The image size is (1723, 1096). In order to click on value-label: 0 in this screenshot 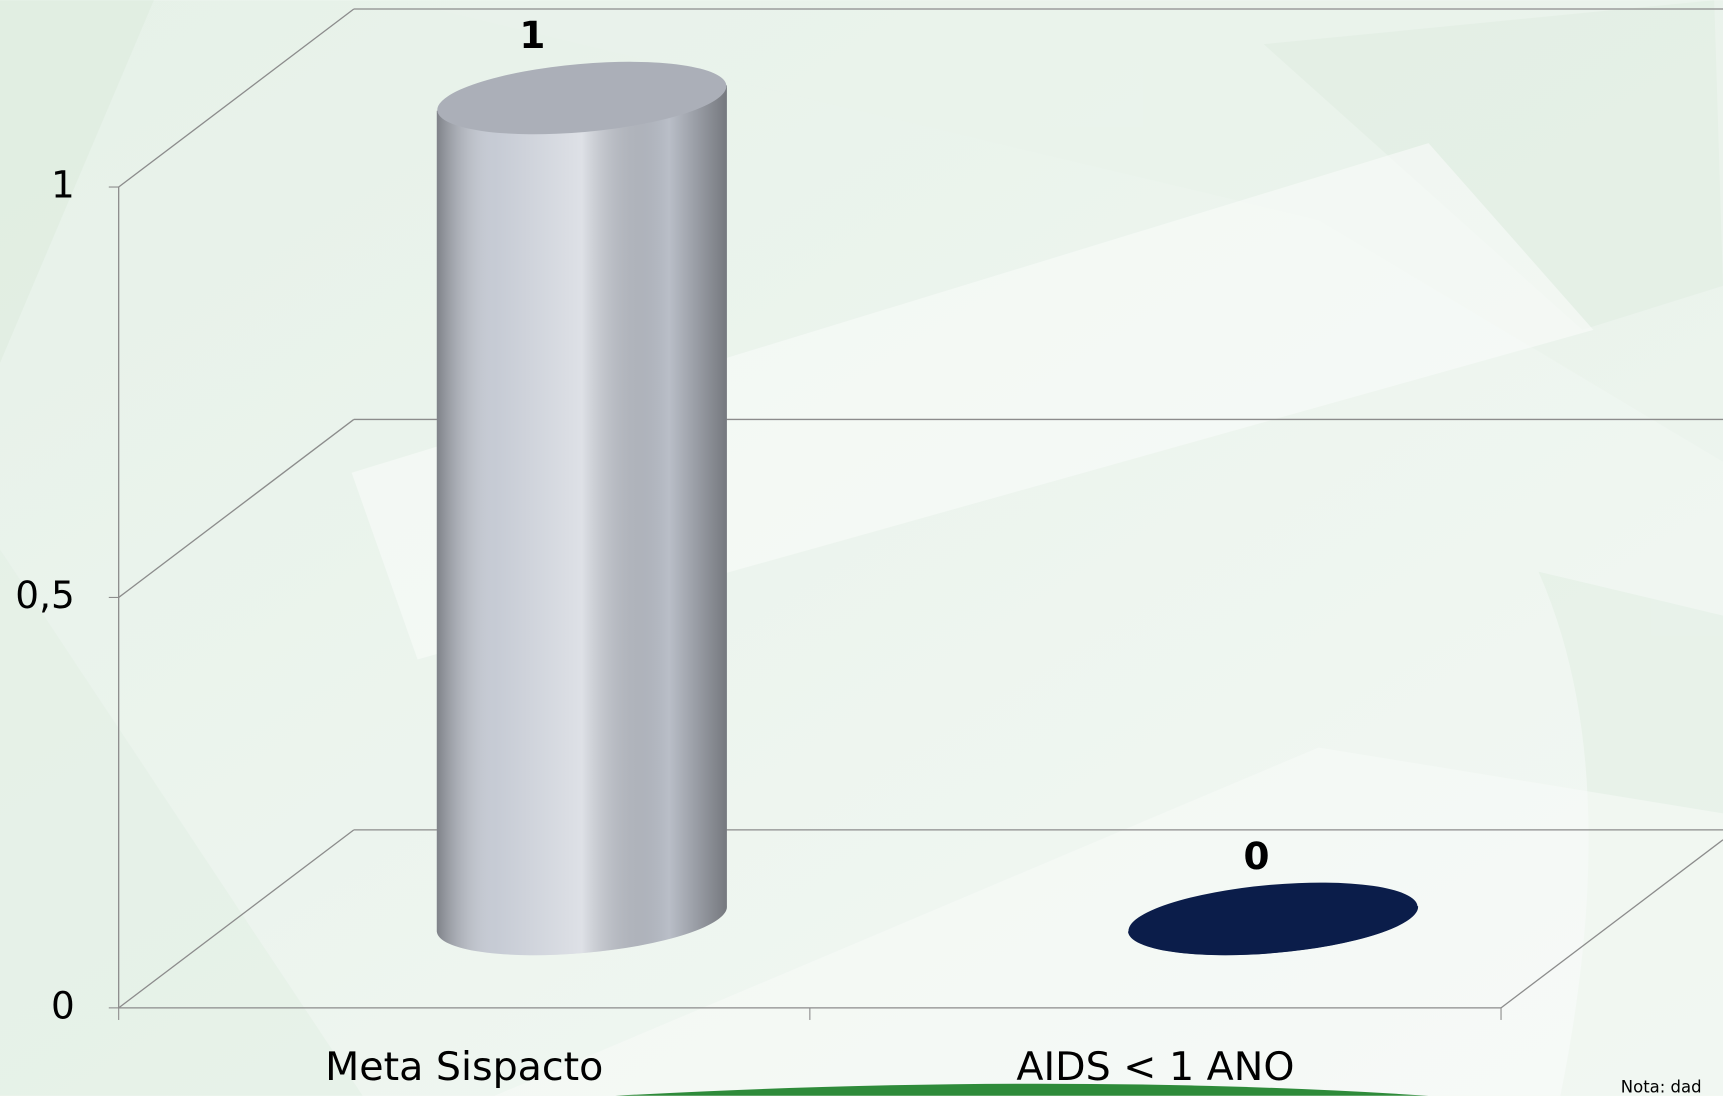, I will do `click(1257, 856)`.